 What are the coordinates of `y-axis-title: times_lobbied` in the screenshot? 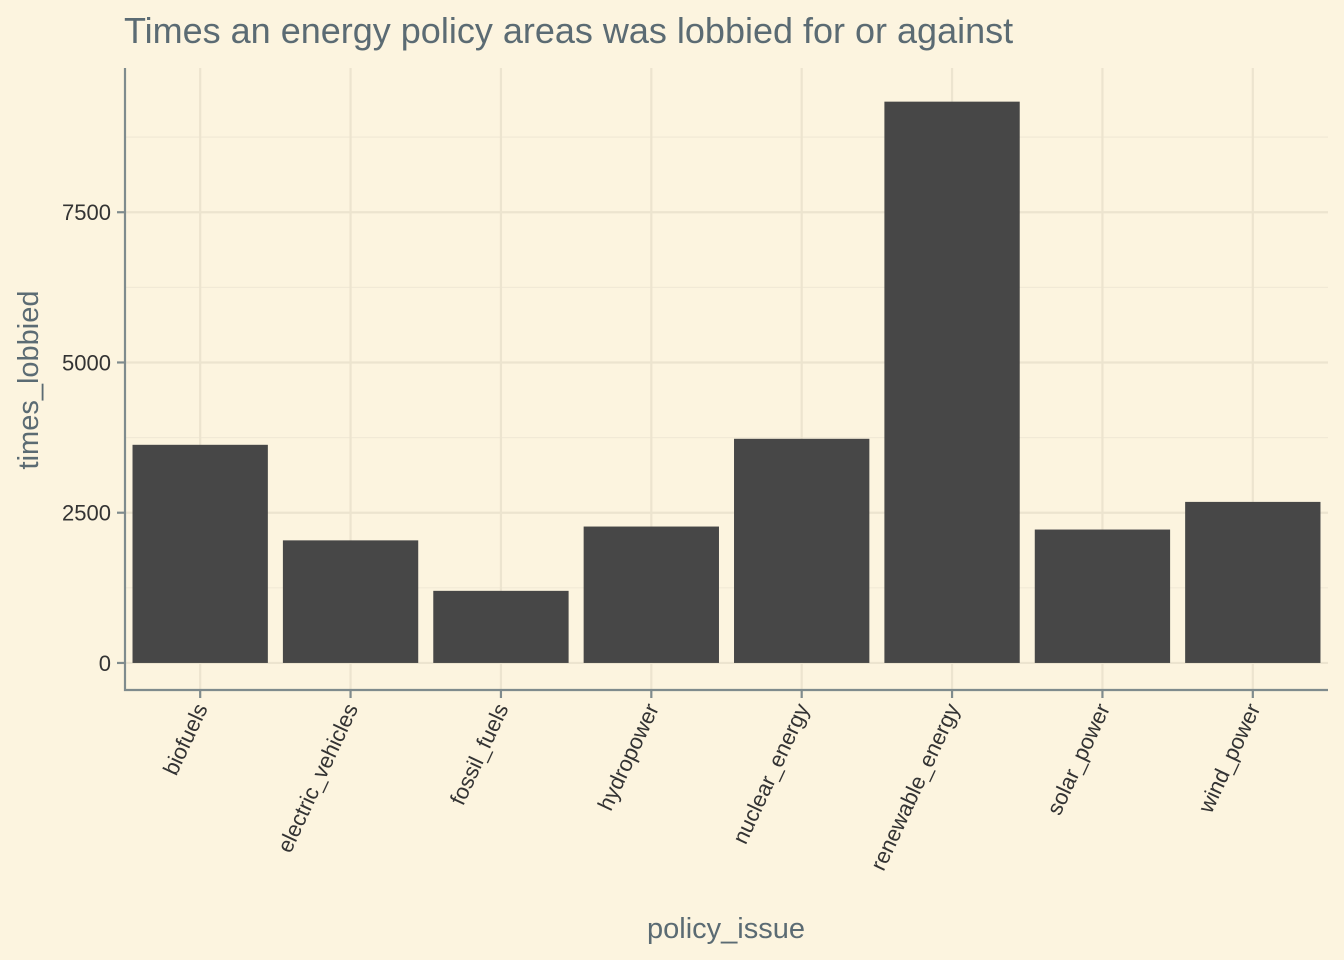 It's located at (29, 380).